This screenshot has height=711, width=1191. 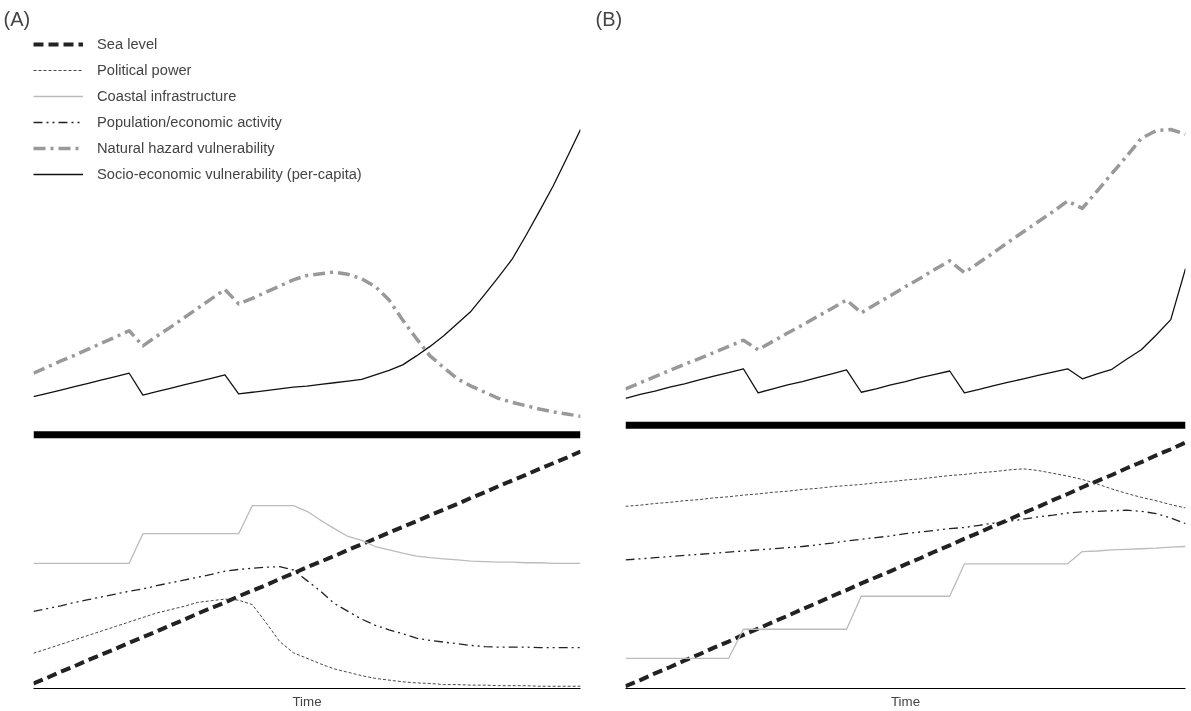 I want to click on legend-label: Sea level, so click(x=127, y=44).